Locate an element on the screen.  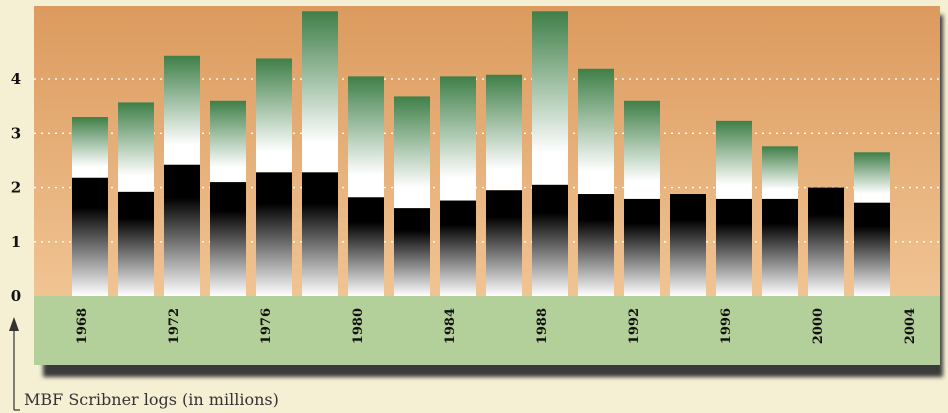
x-tick-label: 1980 is located at coordinates (358, 326).